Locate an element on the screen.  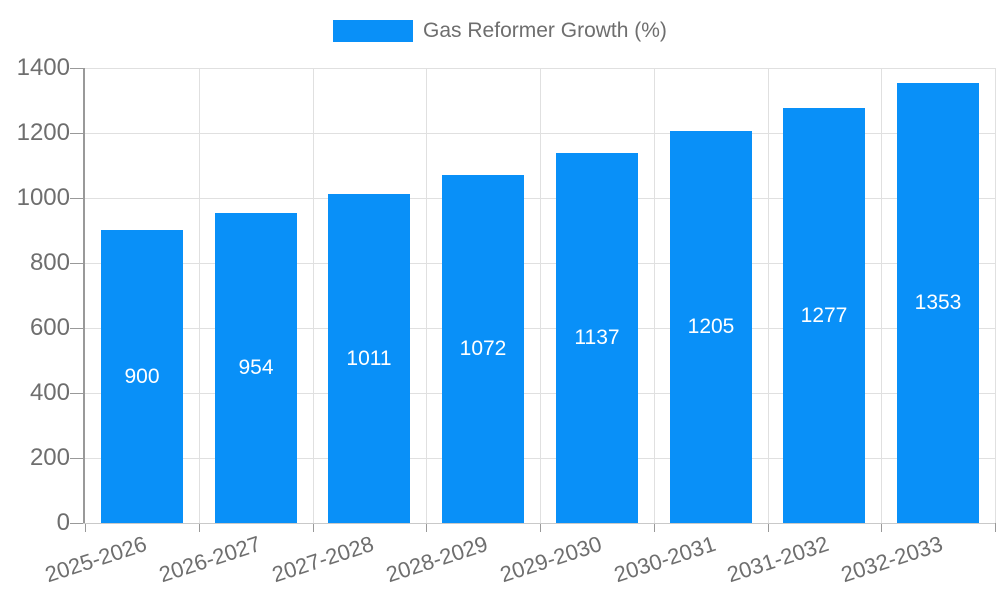
legend-swatch is located at coordinates (373, 31).